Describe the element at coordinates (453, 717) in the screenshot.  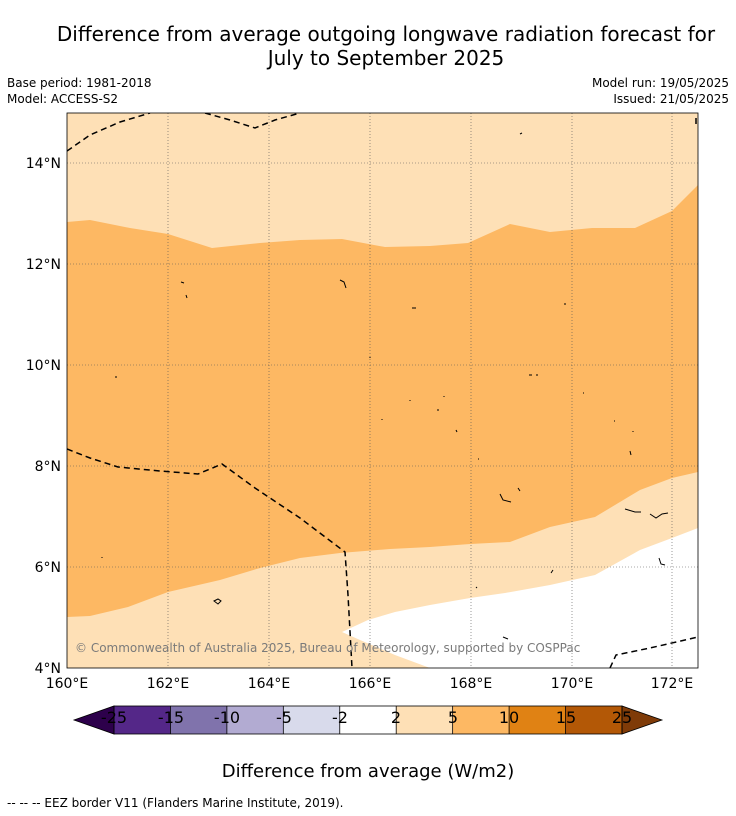
I see `colorbar-tick-label: 5` at that location.